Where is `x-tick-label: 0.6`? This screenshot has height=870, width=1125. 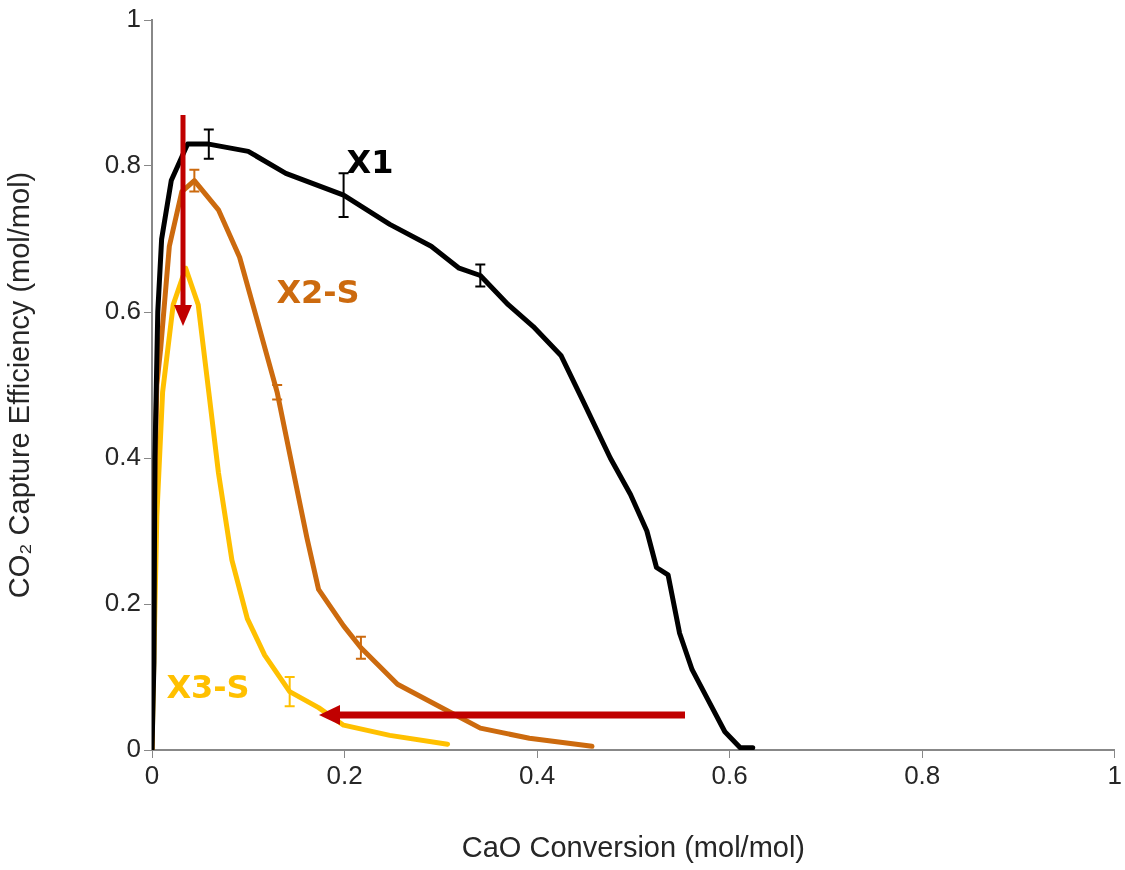 x-tick-label: 0.6 is located at coordinates (729, 774).